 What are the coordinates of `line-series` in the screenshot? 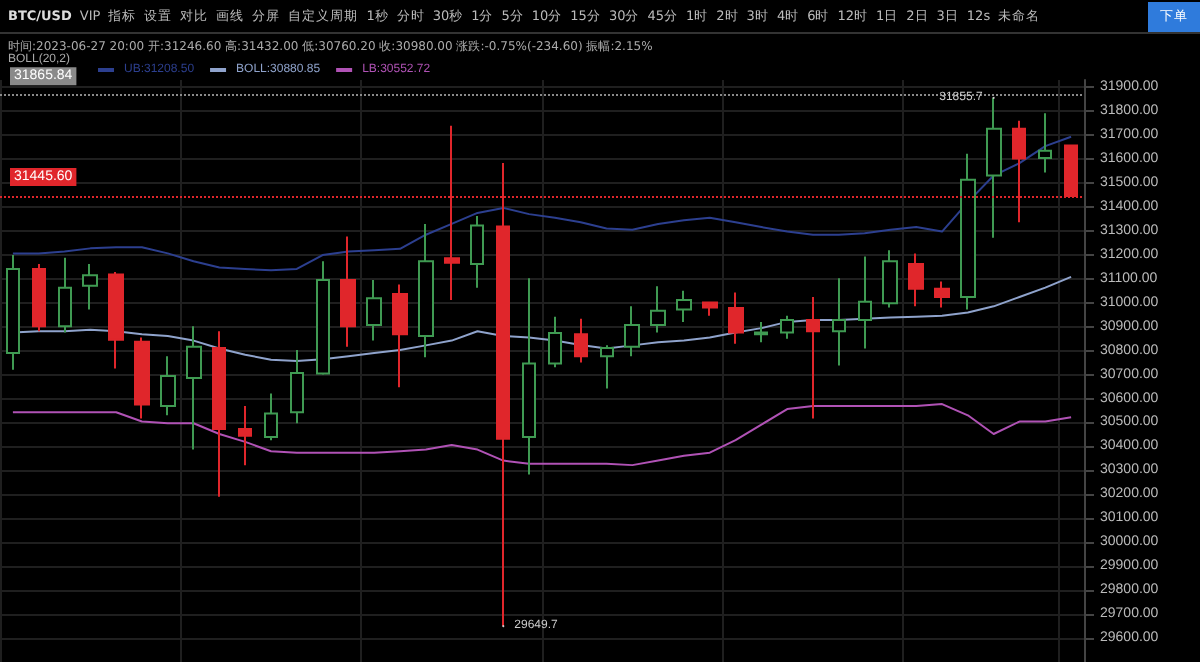 It's located at (542, 435).